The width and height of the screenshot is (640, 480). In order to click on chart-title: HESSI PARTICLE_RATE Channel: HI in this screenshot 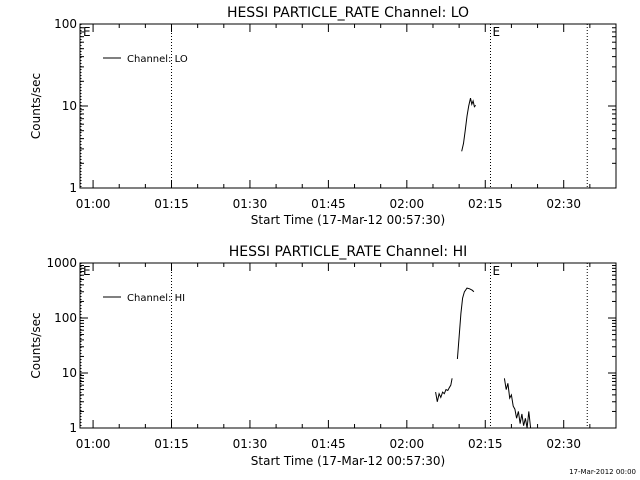, I will do `click(348, 252)`.